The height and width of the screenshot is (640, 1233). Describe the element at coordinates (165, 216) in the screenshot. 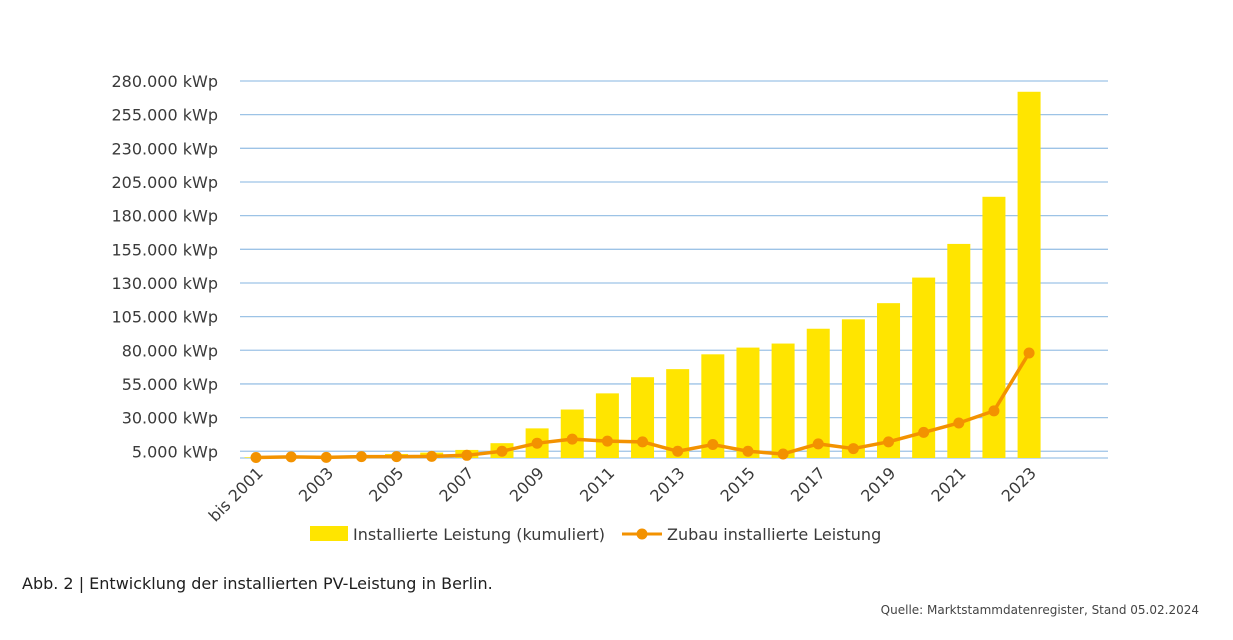

I see `y-tick-label: 180.000 kWp` at that location.